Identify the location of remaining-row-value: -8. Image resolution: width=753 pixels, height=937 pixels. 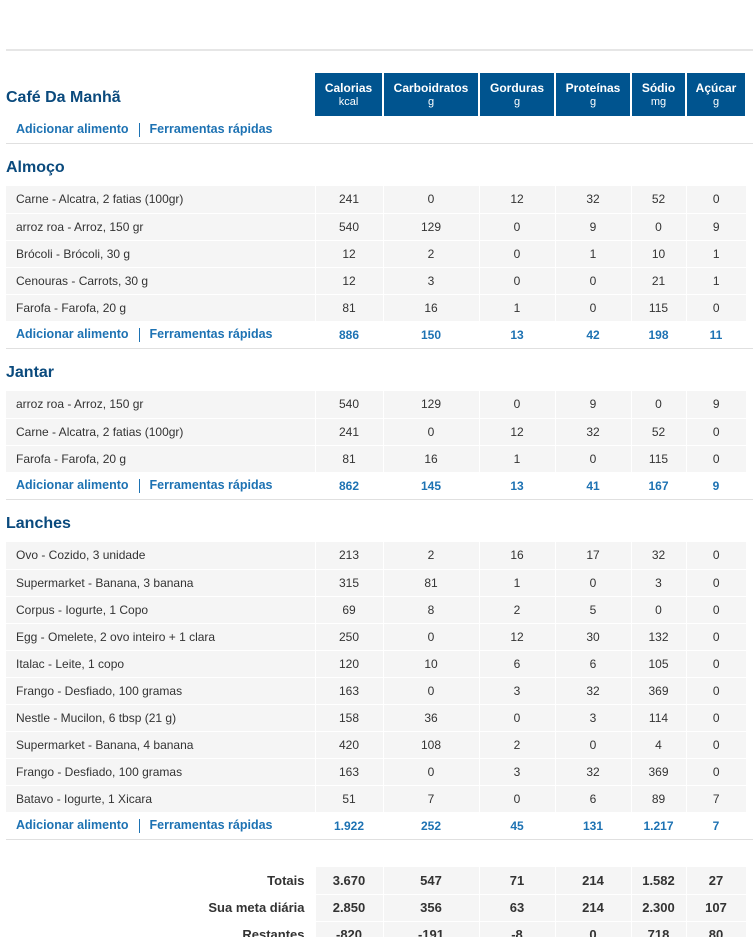
(516, 929).